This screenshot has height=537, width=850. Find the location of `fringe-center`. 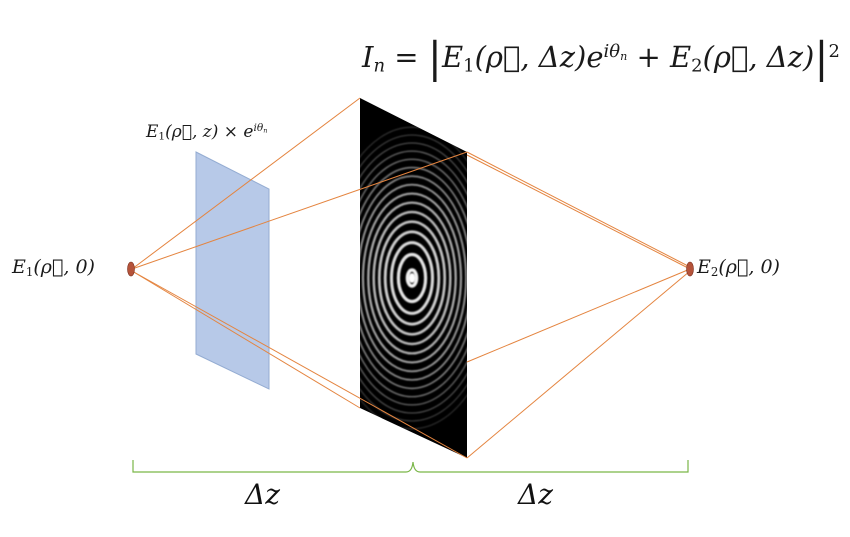

fringe-center is located at coordinates (412, 278).